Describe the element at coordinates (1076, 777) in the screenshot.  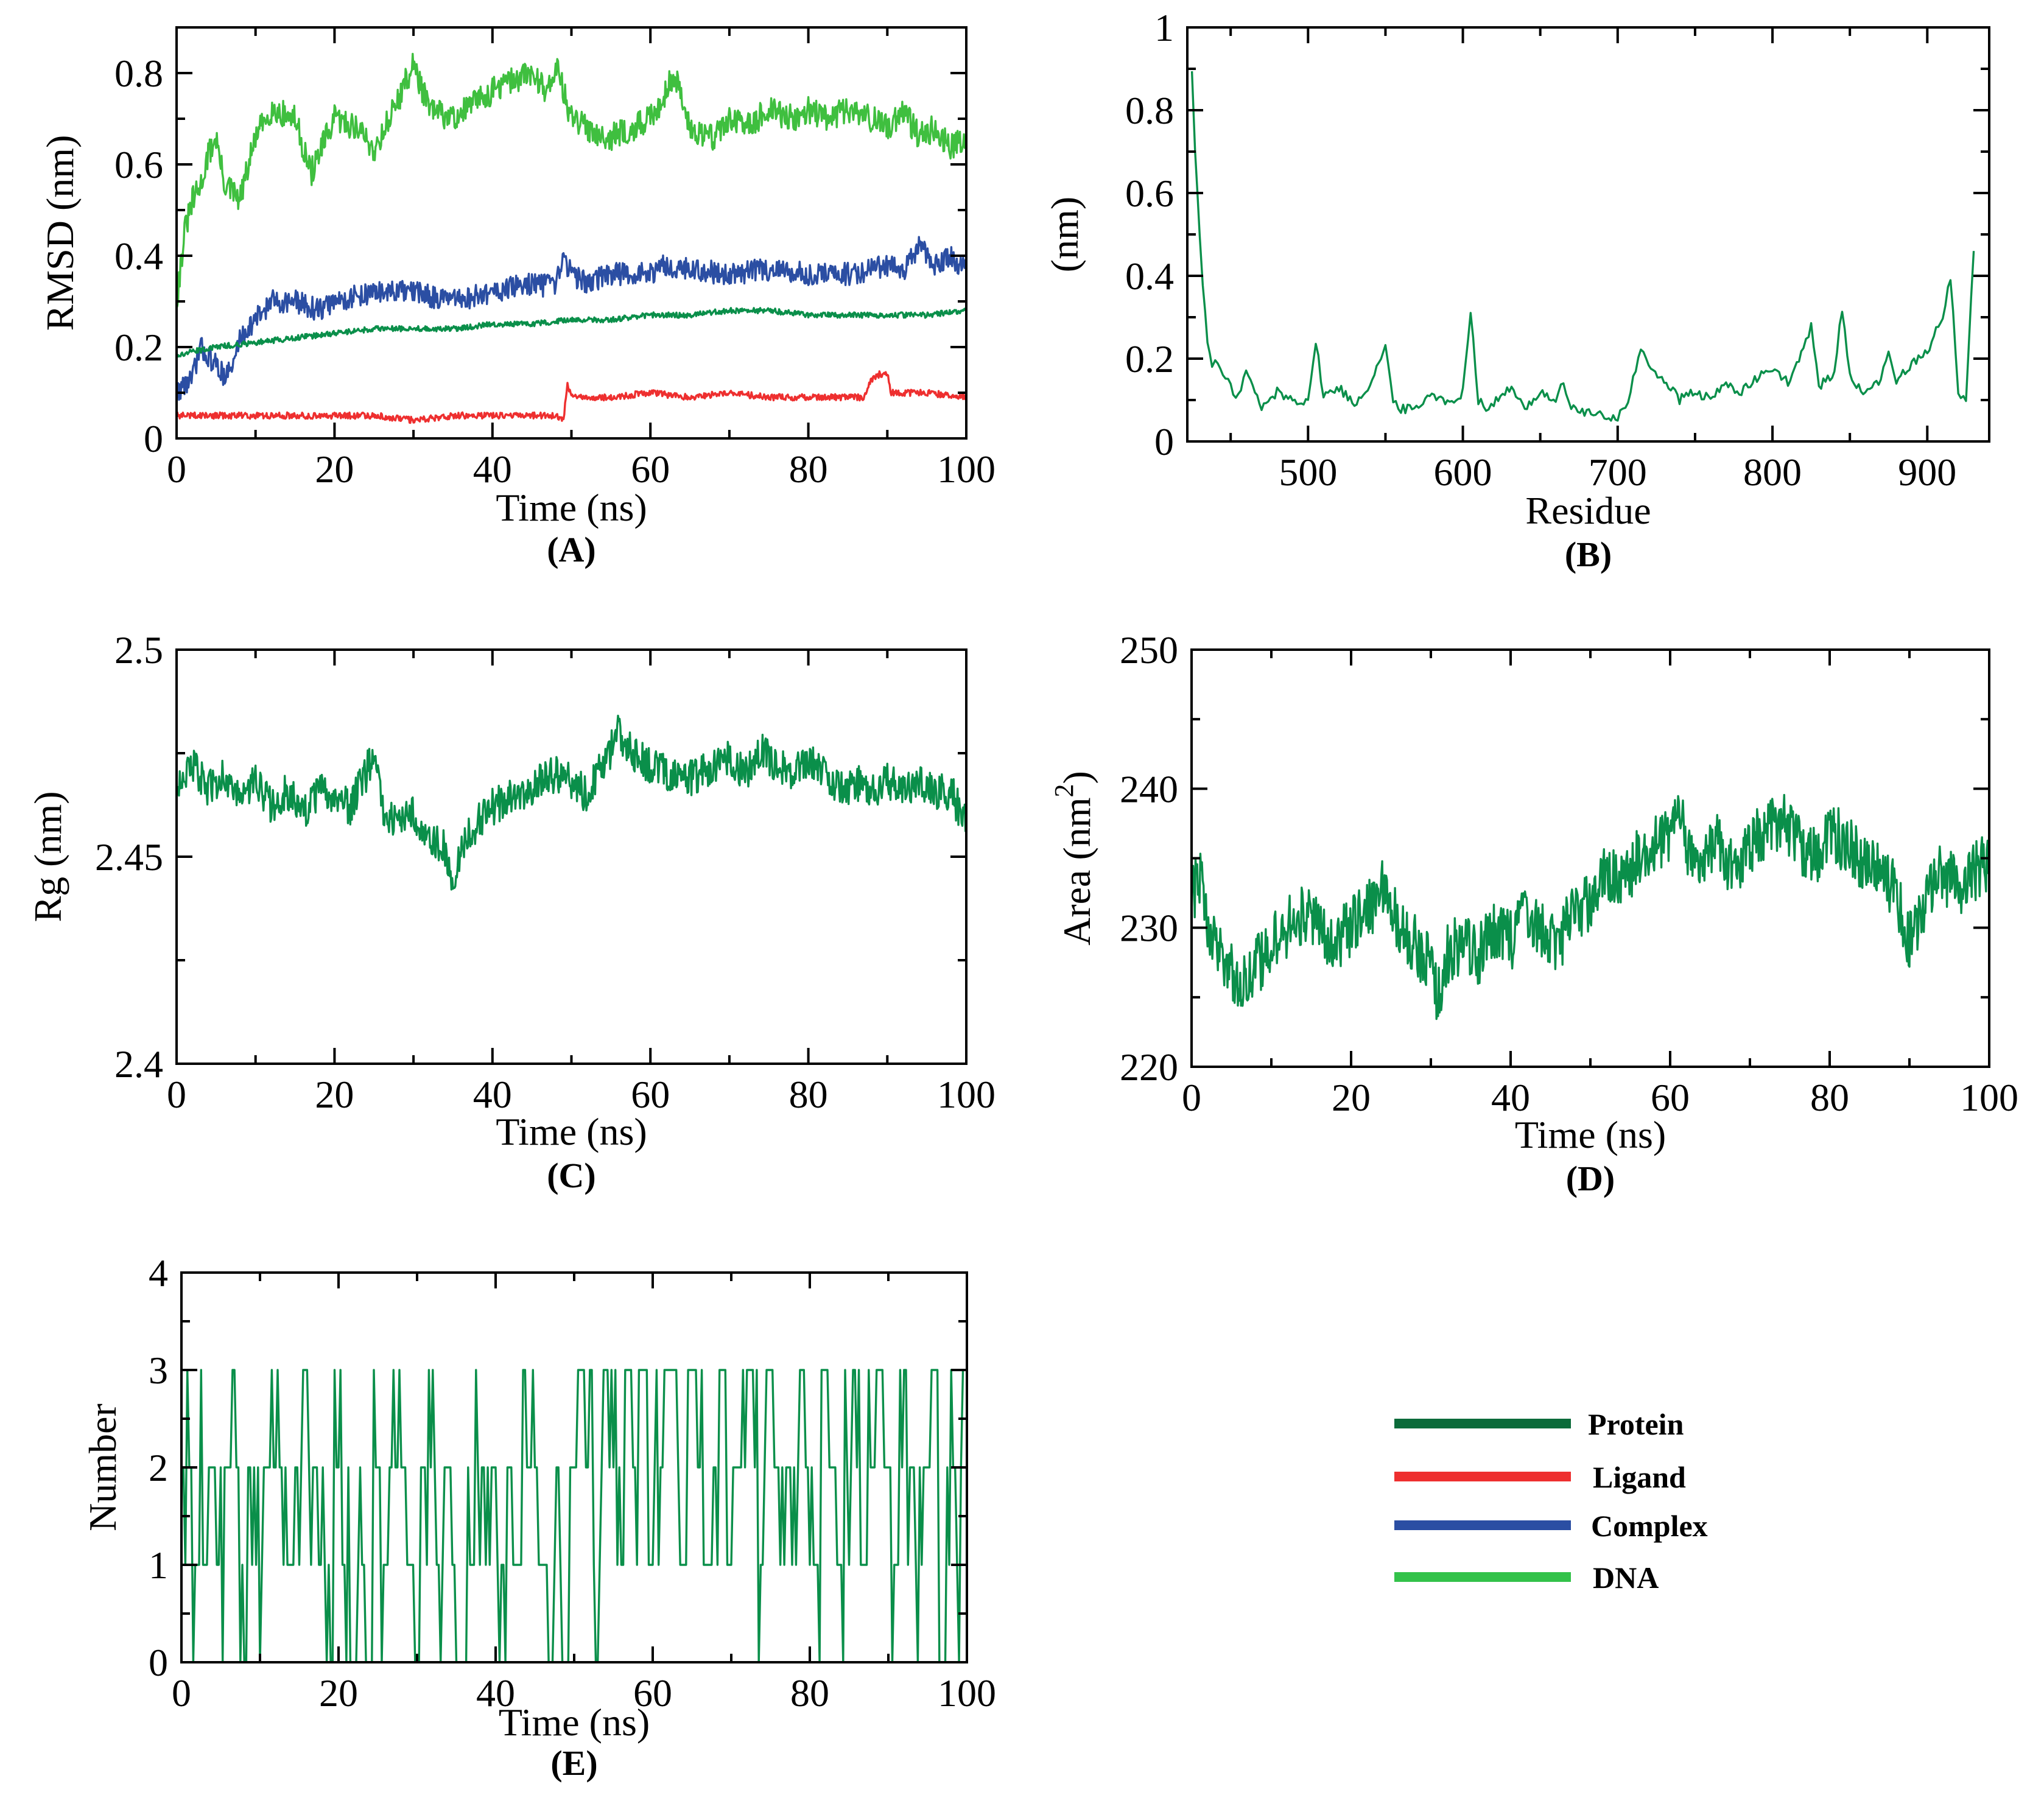
I see `y-axis-label-end: )` at that location.